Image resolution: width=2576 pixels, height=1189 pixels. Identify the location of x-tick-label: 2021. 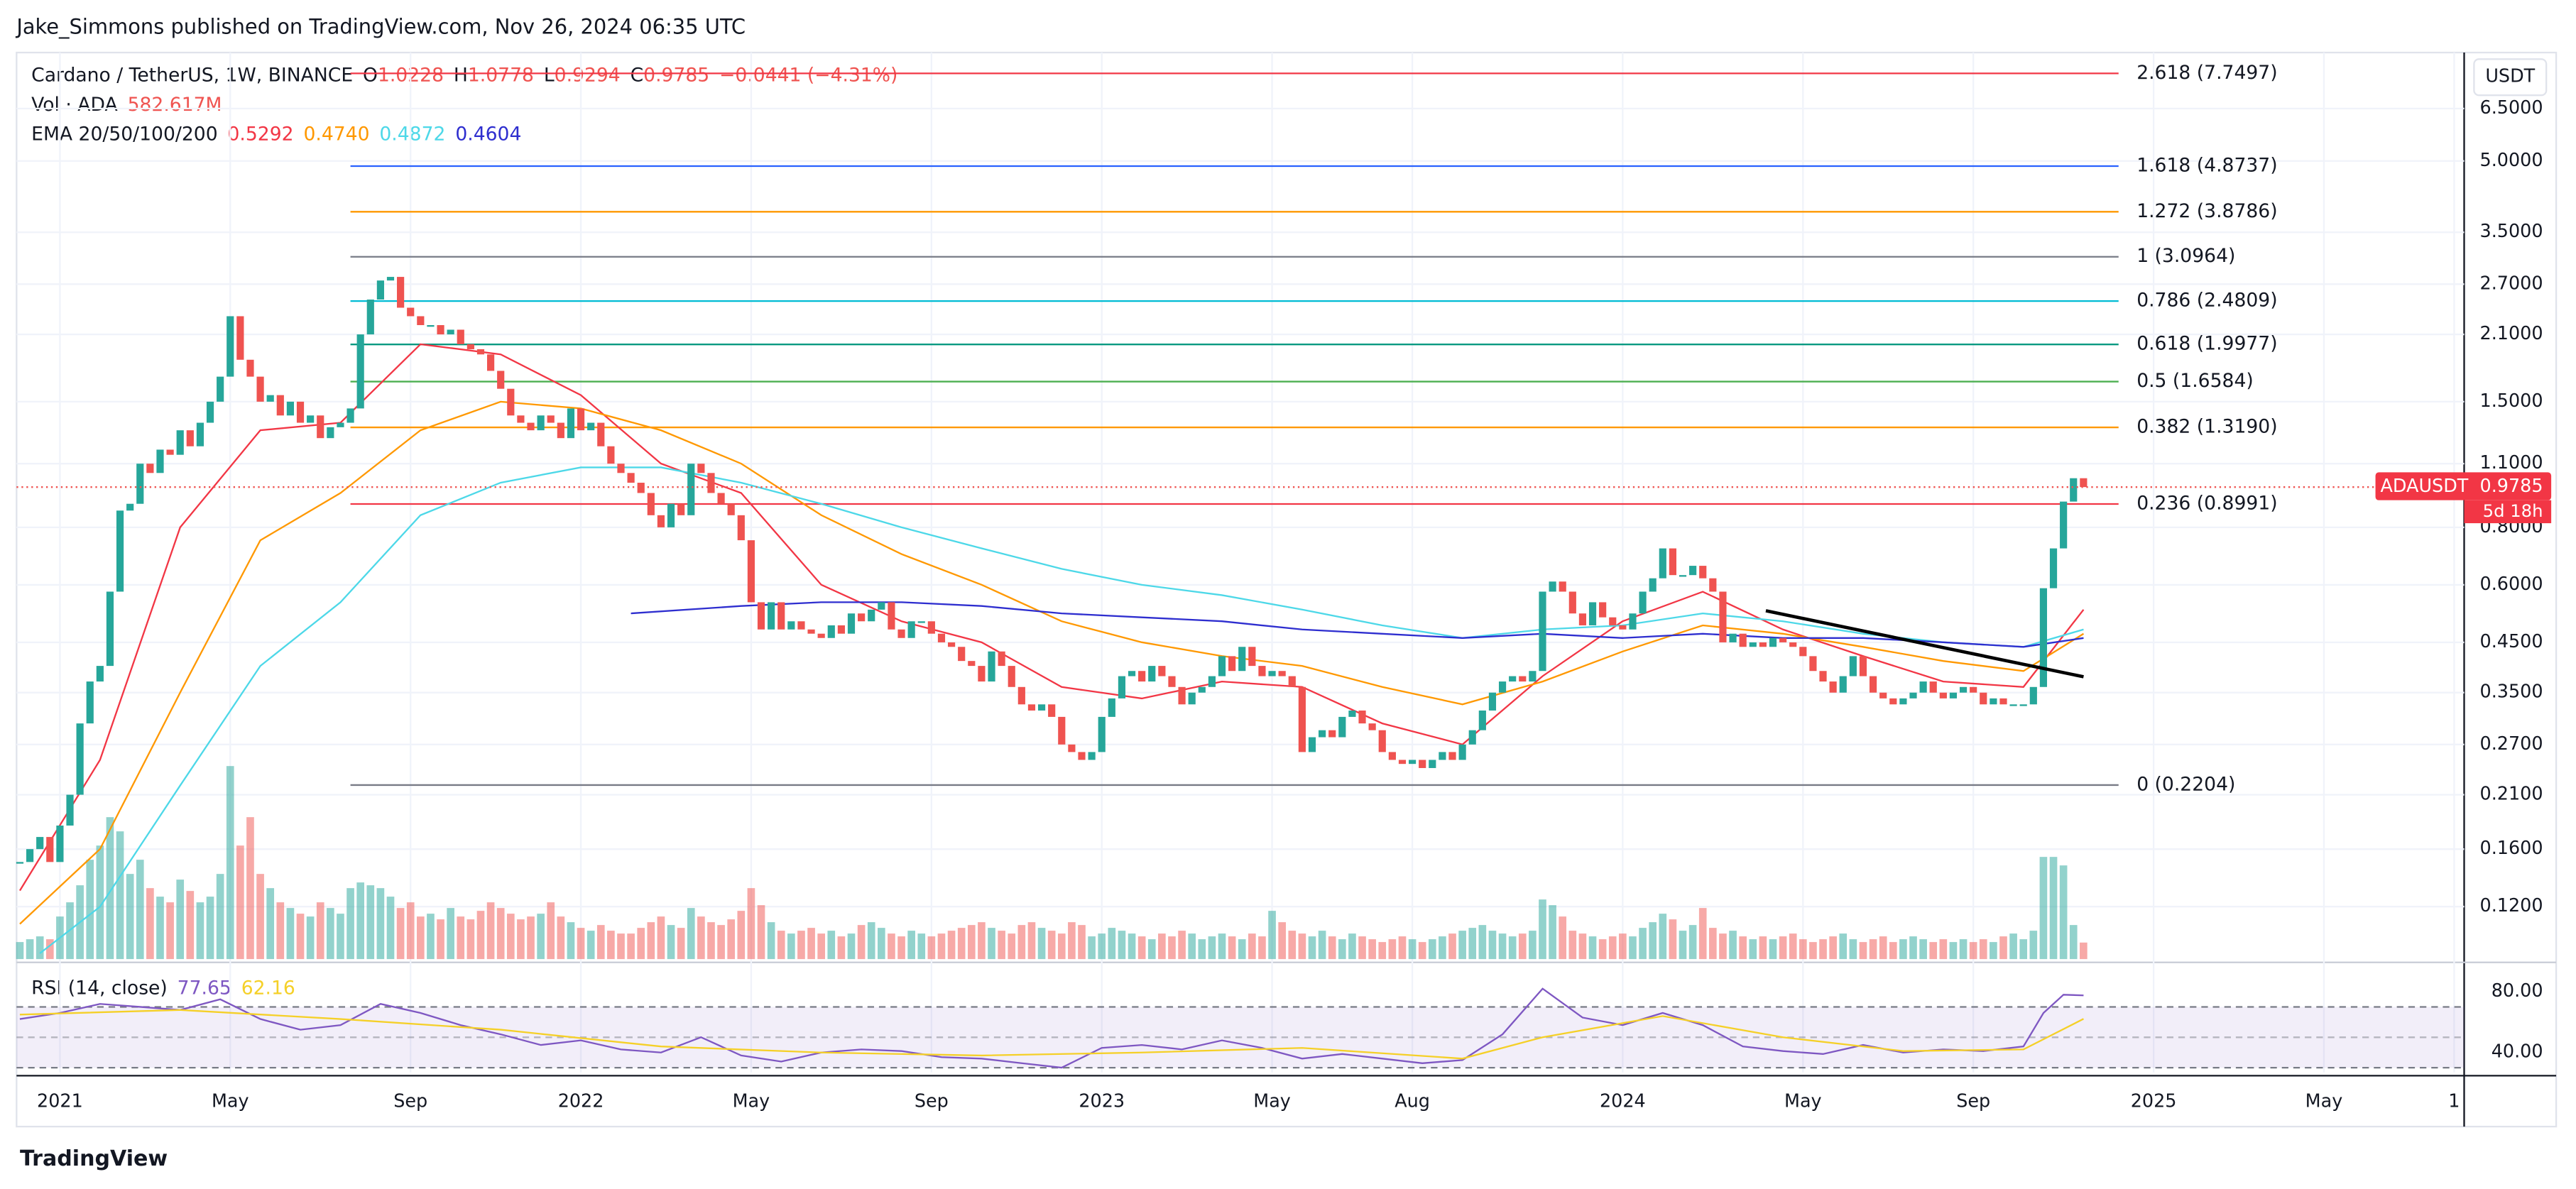
(60, 1100).